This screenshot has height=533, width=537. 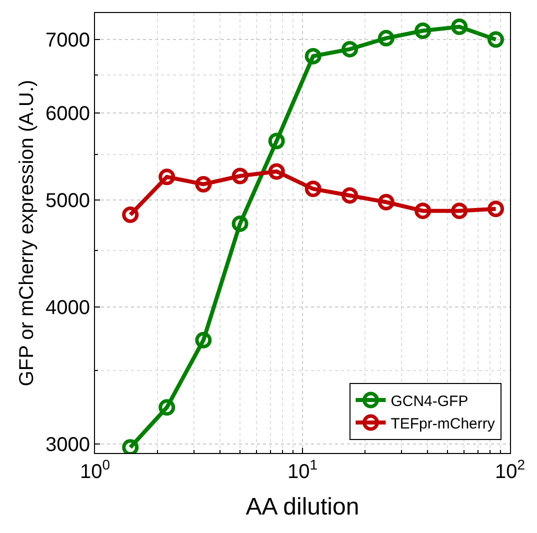 What do you see at coordinates (68, 201) in the screenshot?
I see `y-tick-label: 5000` at bounding box center [68, 201].